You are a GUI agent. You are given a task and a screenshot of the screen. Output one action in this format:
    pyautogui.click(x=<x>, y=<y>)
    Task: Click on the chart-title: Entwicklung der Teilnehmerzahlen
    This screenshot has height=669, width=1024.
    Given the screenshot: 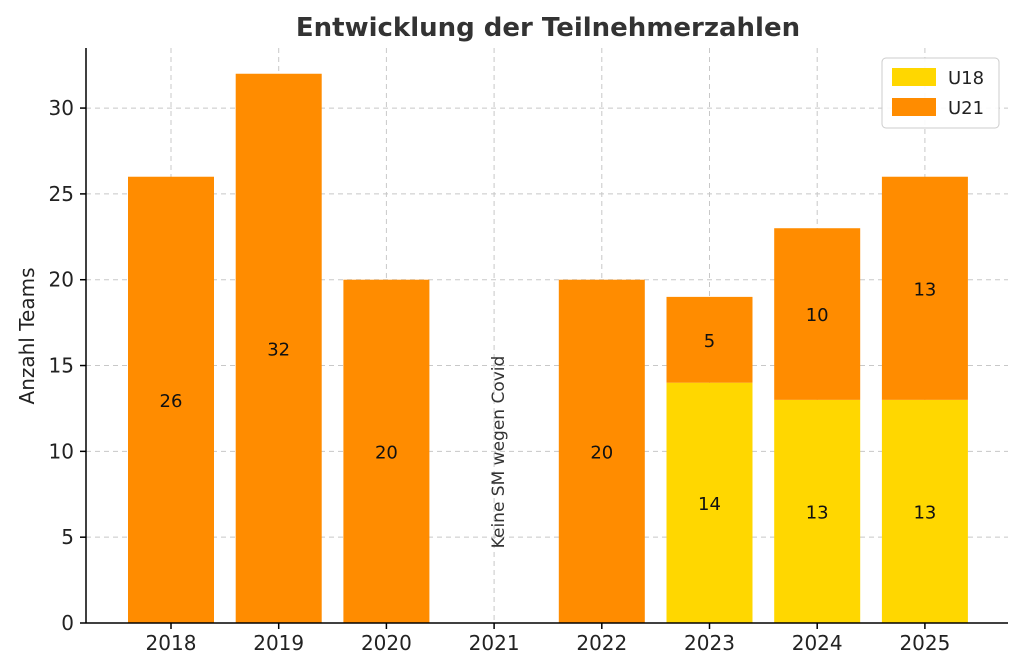 What is the action you would take?
    pyautogui.click(x=548, y=28)
    